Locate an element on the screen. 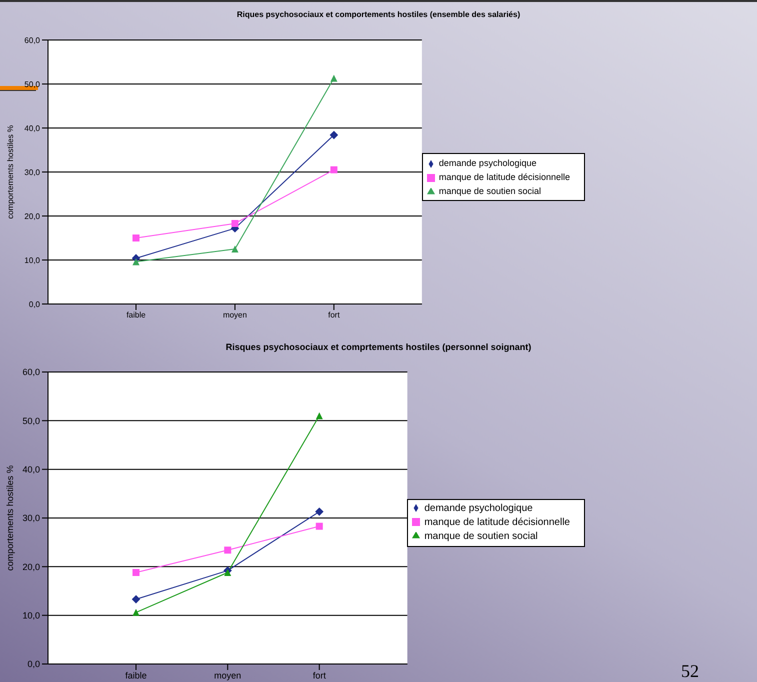  y-tick-label: 50,0 is located at coordinates (31, 421).